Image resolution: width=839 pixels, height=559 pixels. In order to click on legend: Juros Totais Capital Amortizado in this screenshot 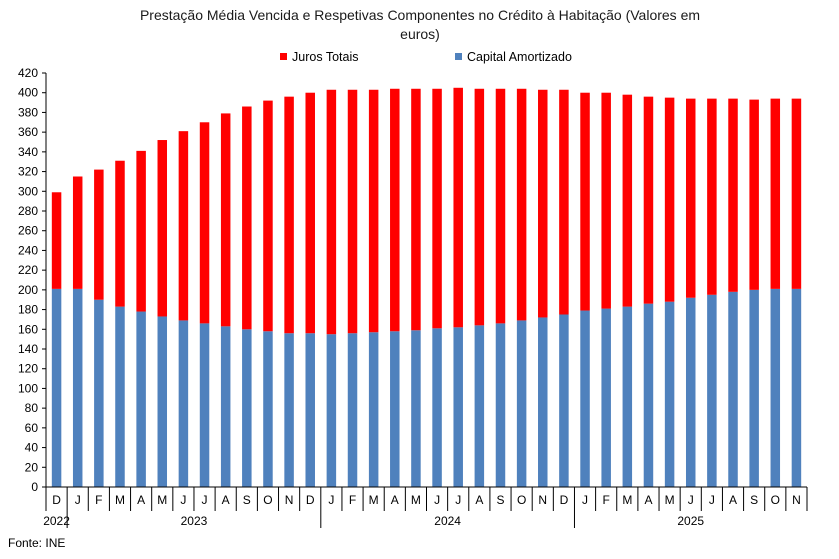, I will do `click(419, 59)`.